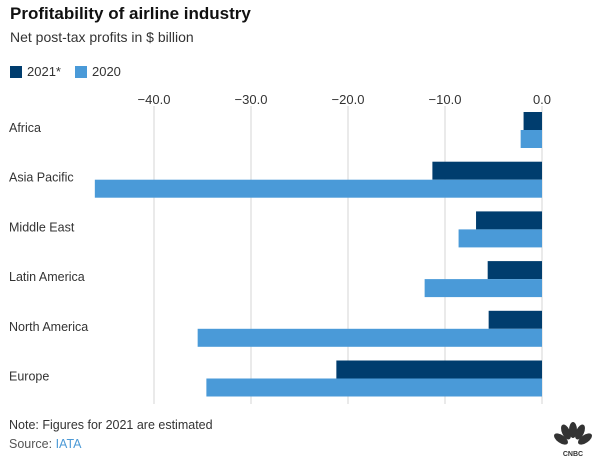 The image size is (600, 461). Describe the element at coordinates (44, 71) in the screenshot. I see `legend-label-2021: 2021*` at that location.